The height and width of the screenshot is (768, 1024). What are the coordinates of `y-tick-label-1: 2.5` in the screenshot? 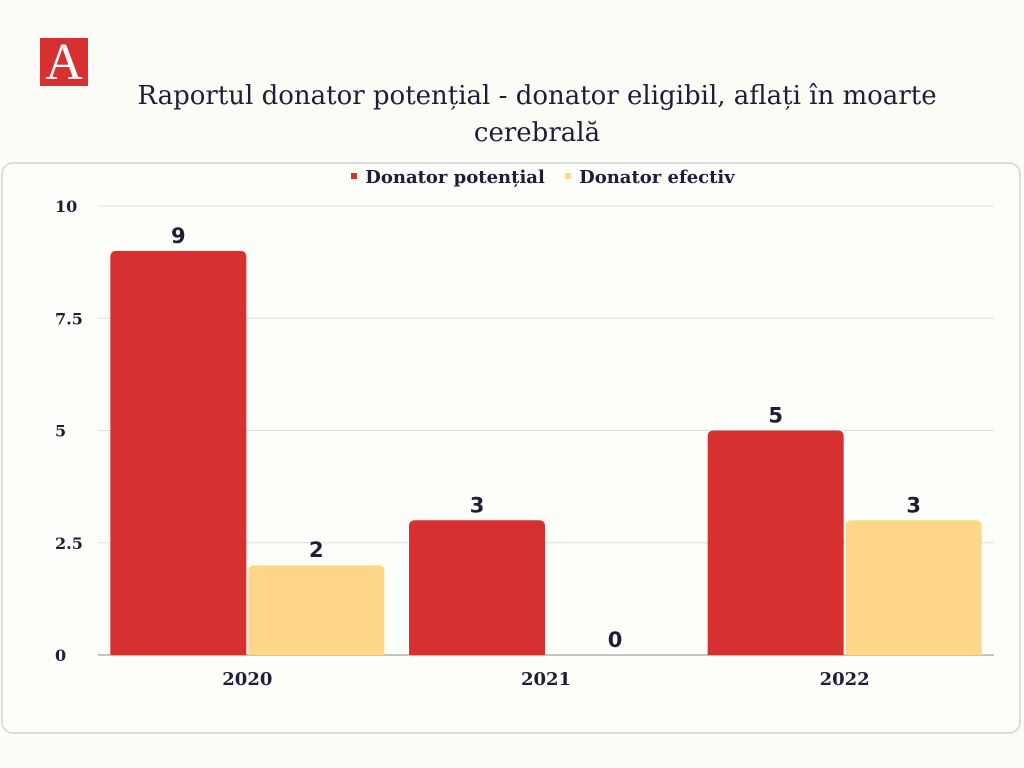 It's located at (69, 543).